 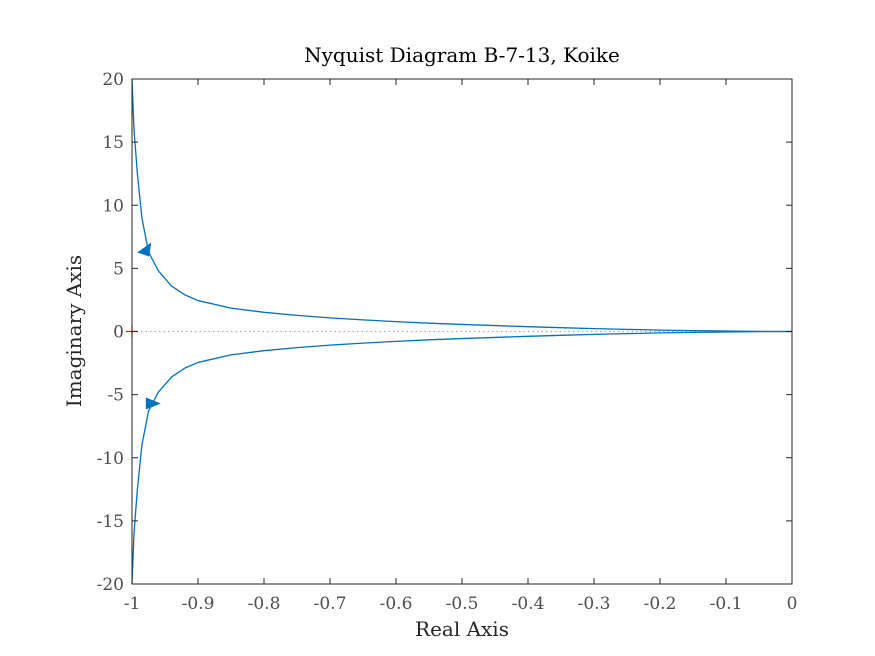 I want to click on x-tick-label: -0.9, so click(x=198, y=604).